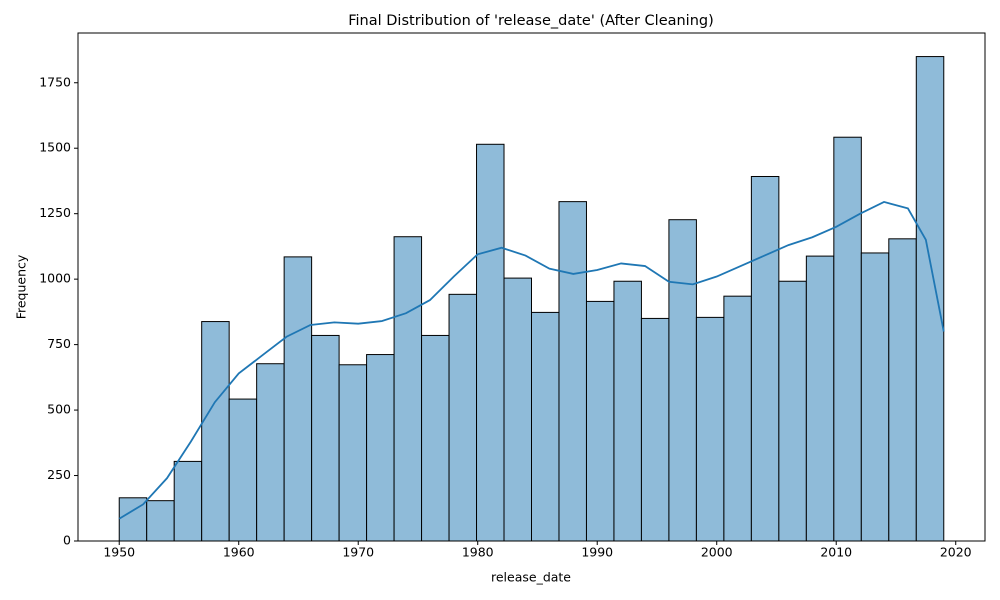 The width and height of the screenshot is (1000, 600). I want to click on x-axis-label: release_date, so click(531, 577).